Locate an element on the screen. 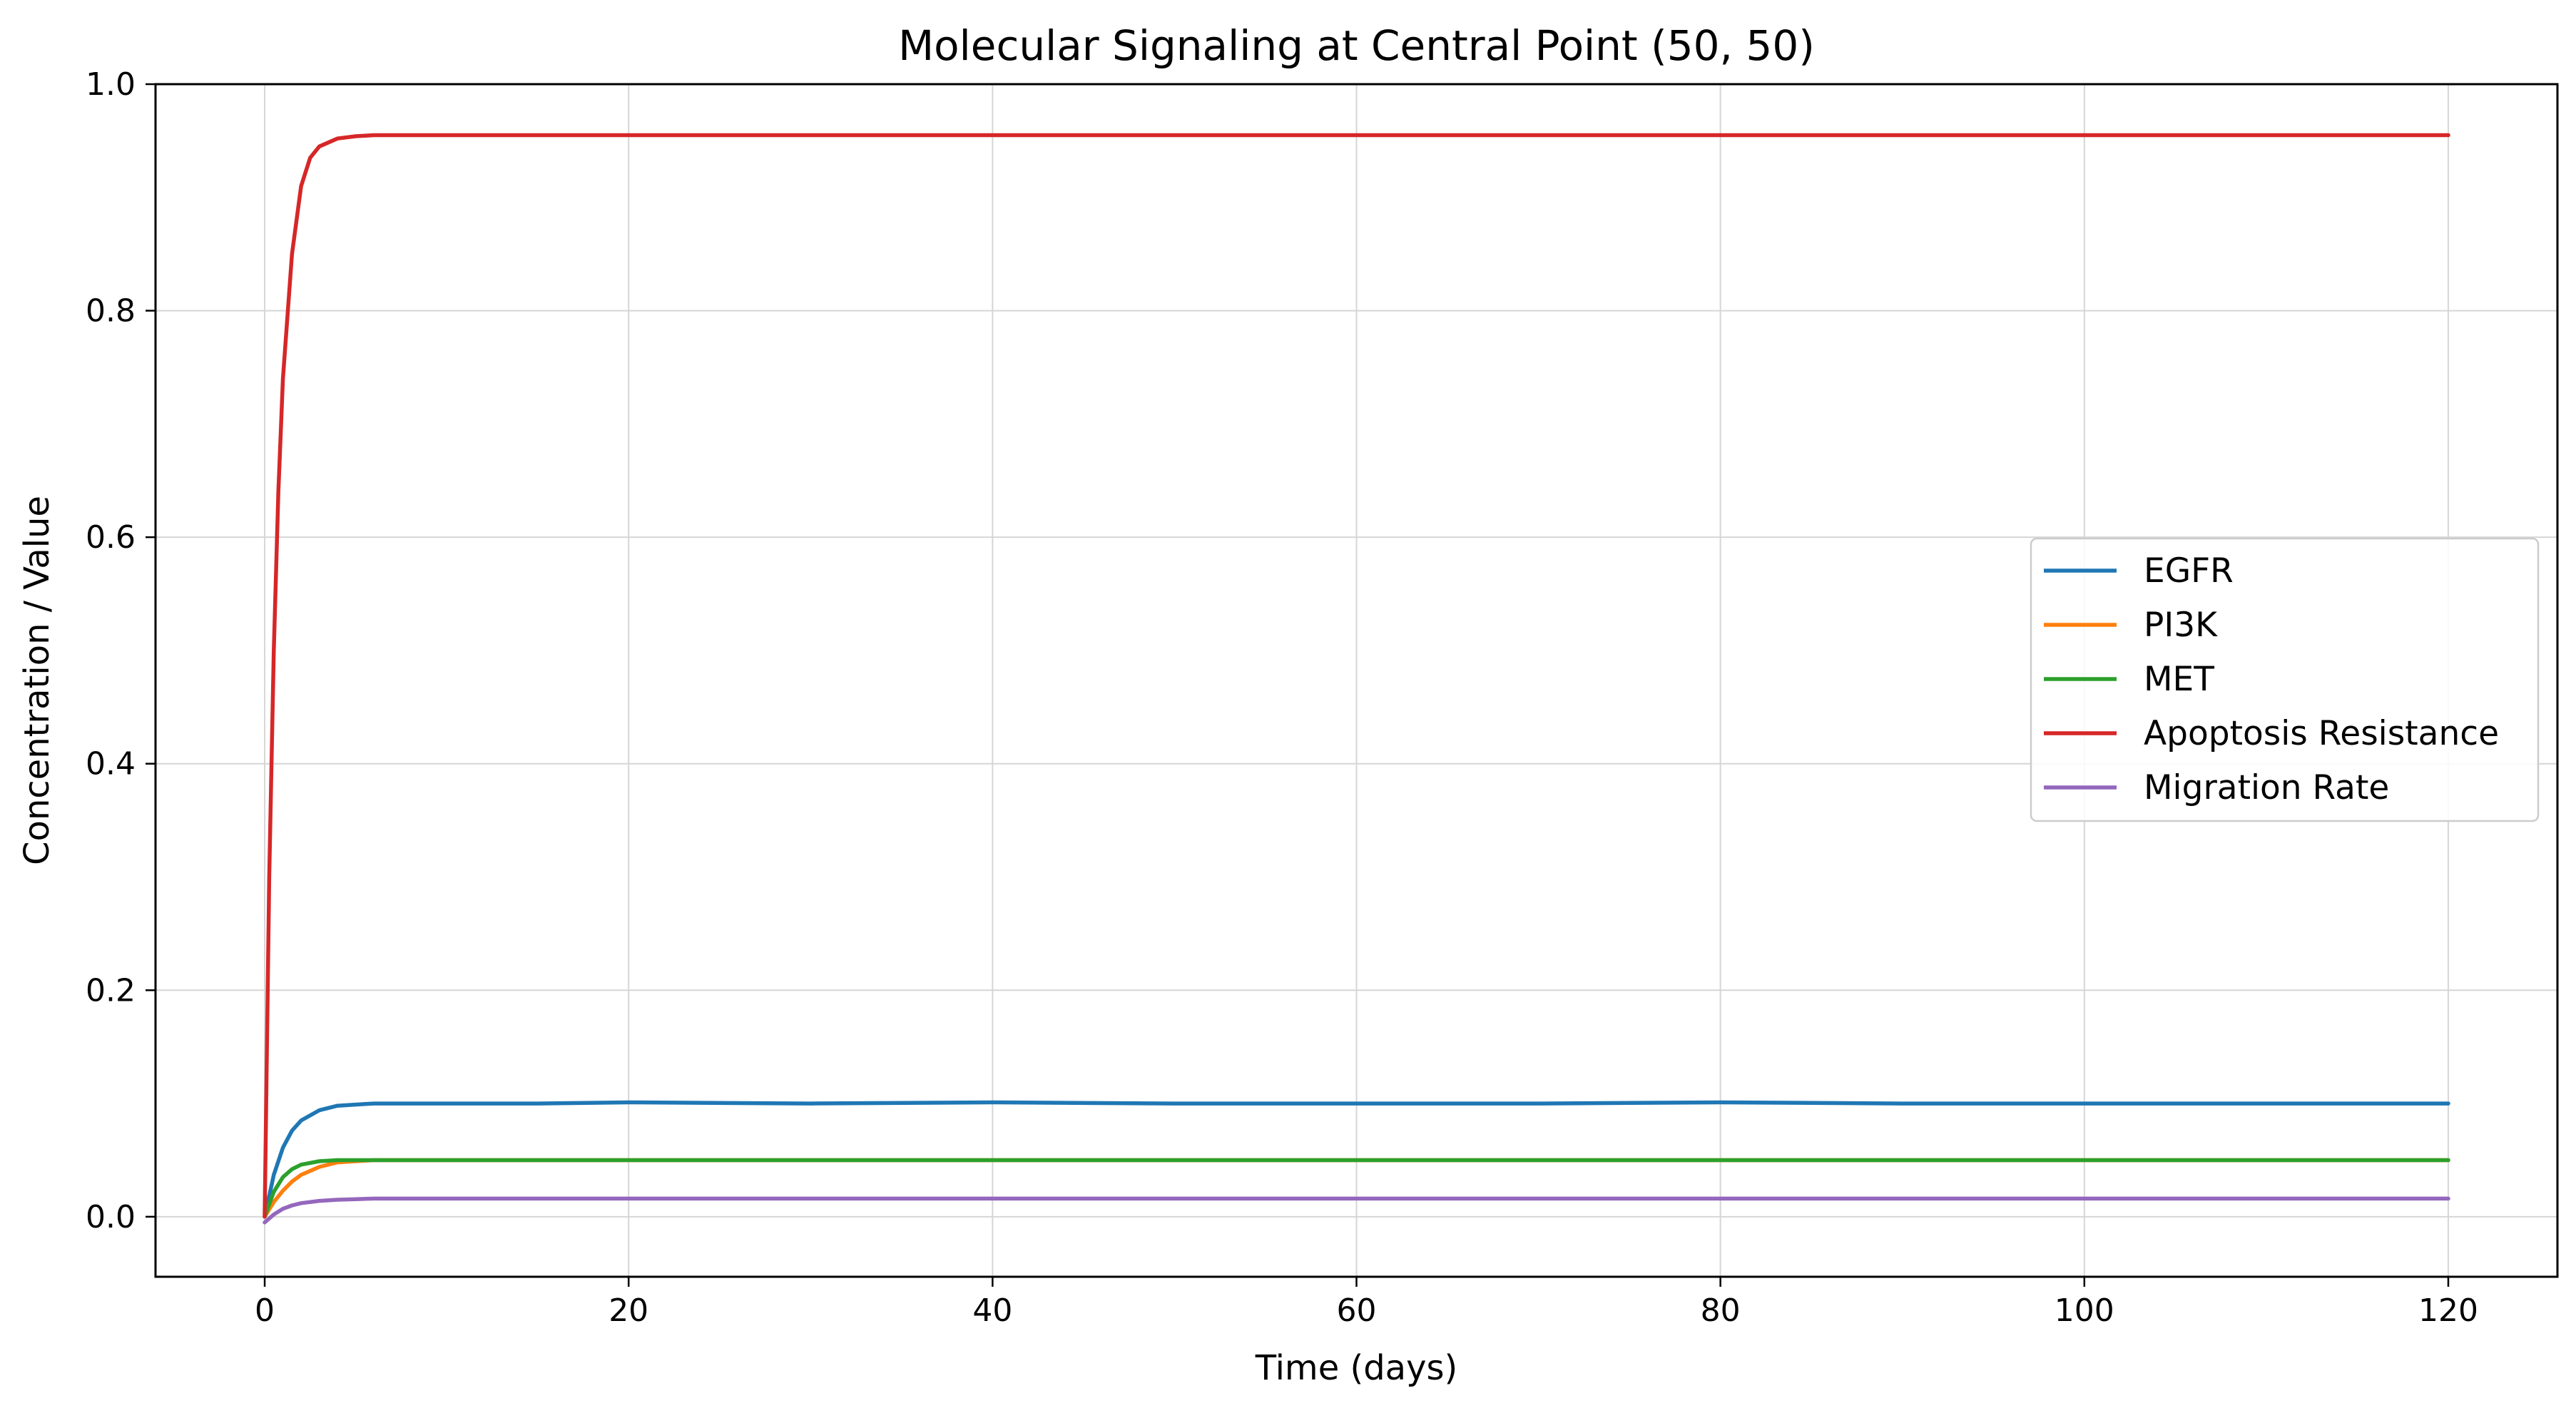 This screenshot has height=1413, width=2576. y-tick-label: 0.4 is located at coordinates (111, 764).